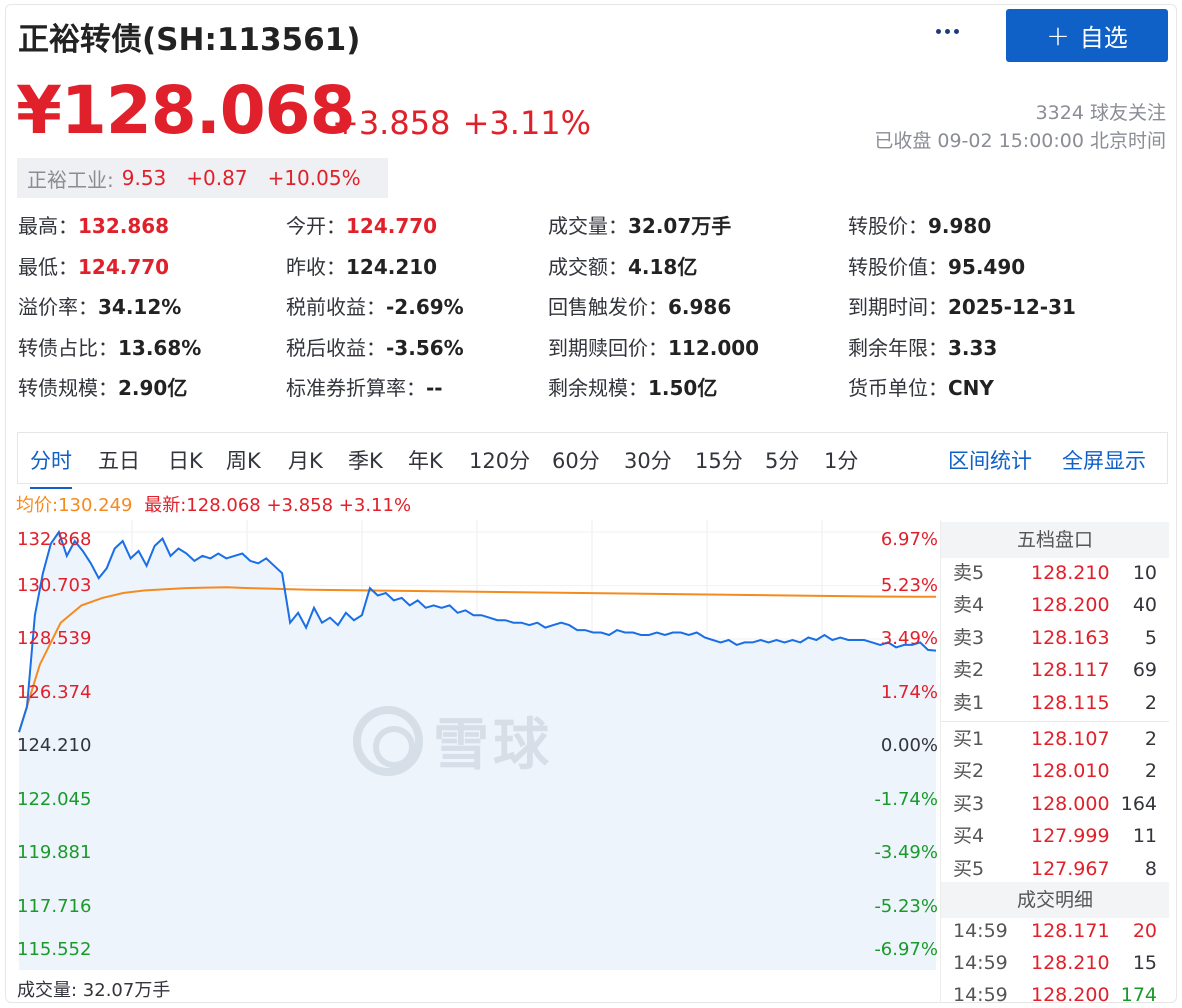 The image size is (1182, 1008). What do you see at coordinates (1144, 836) in the screenshot?
I see `bid-volume: 11` at bounding box center [1144, 836].